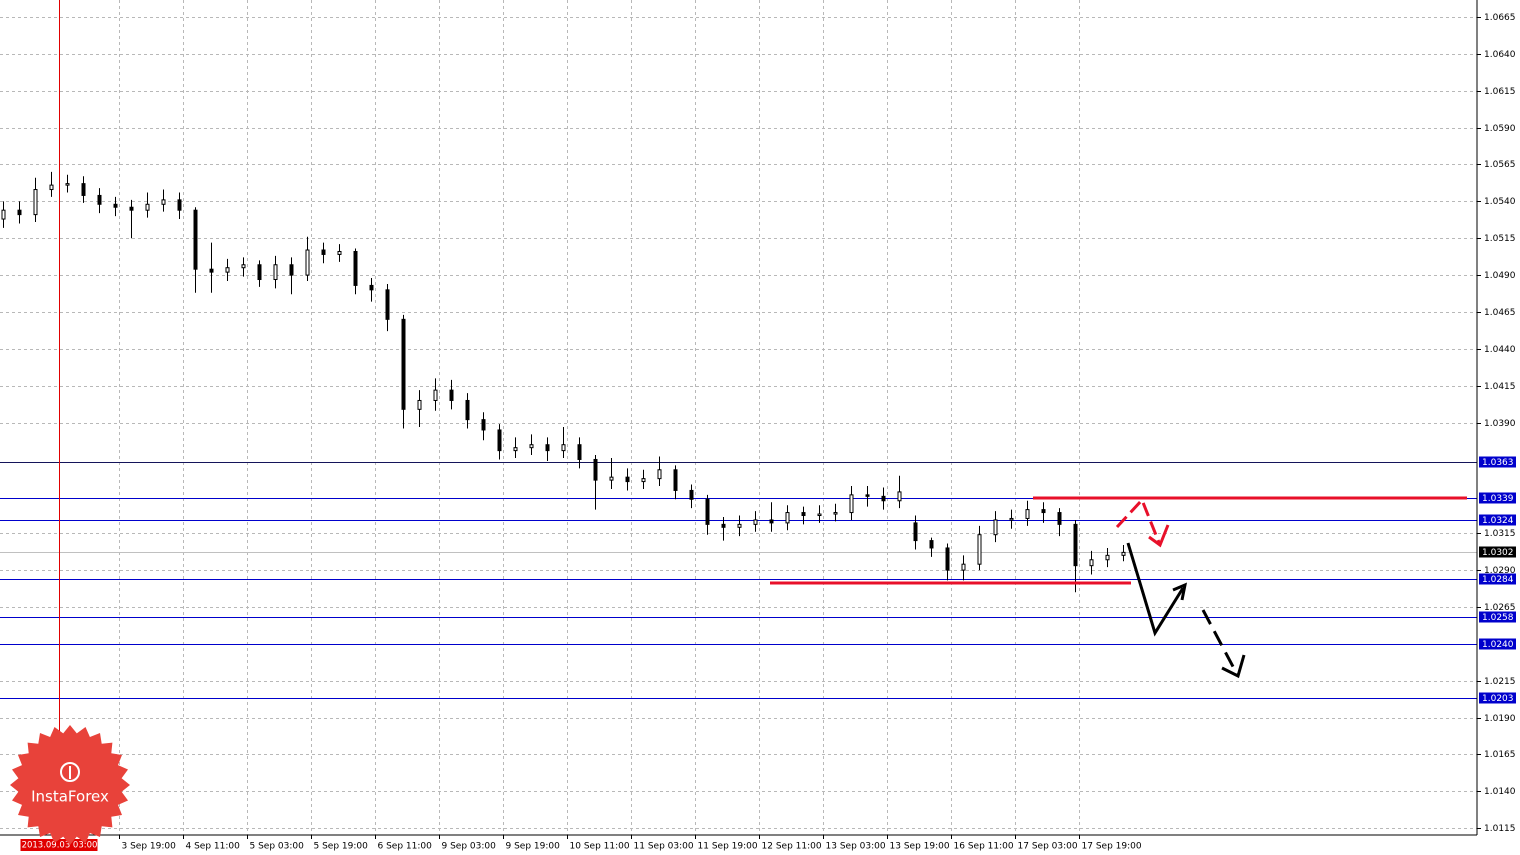  What do you see at coordinates (533, 847) in the screenshot?
I see `x-tick-label: 9 Sep 19:00` at bounding box center [533, 847].